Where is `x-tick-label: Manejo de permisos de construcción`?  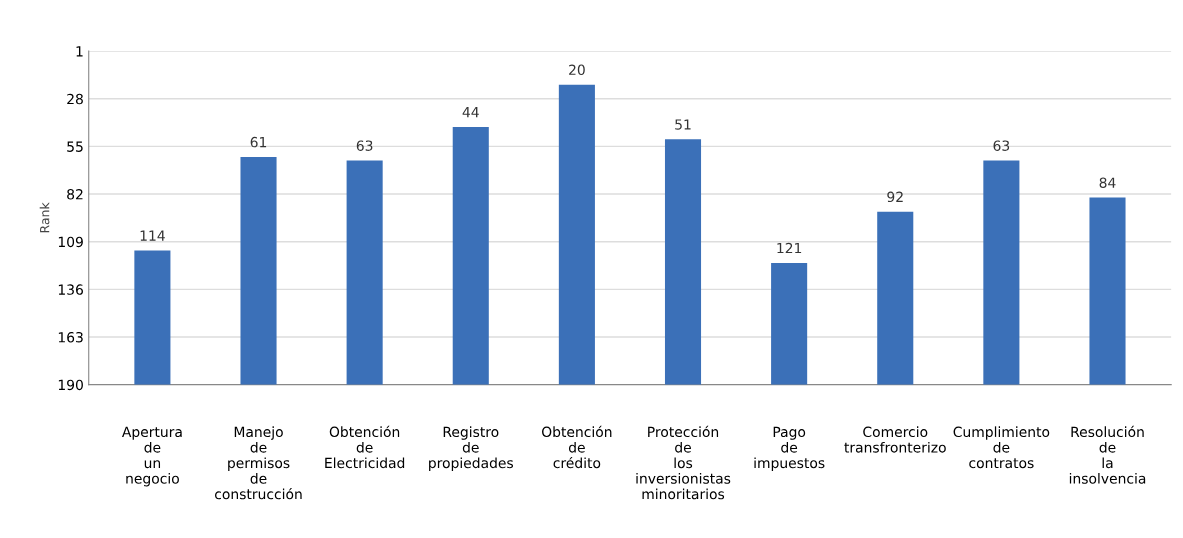
x-tick-label: Manejo de permisos de construcción is located at coordinates (258, 463).